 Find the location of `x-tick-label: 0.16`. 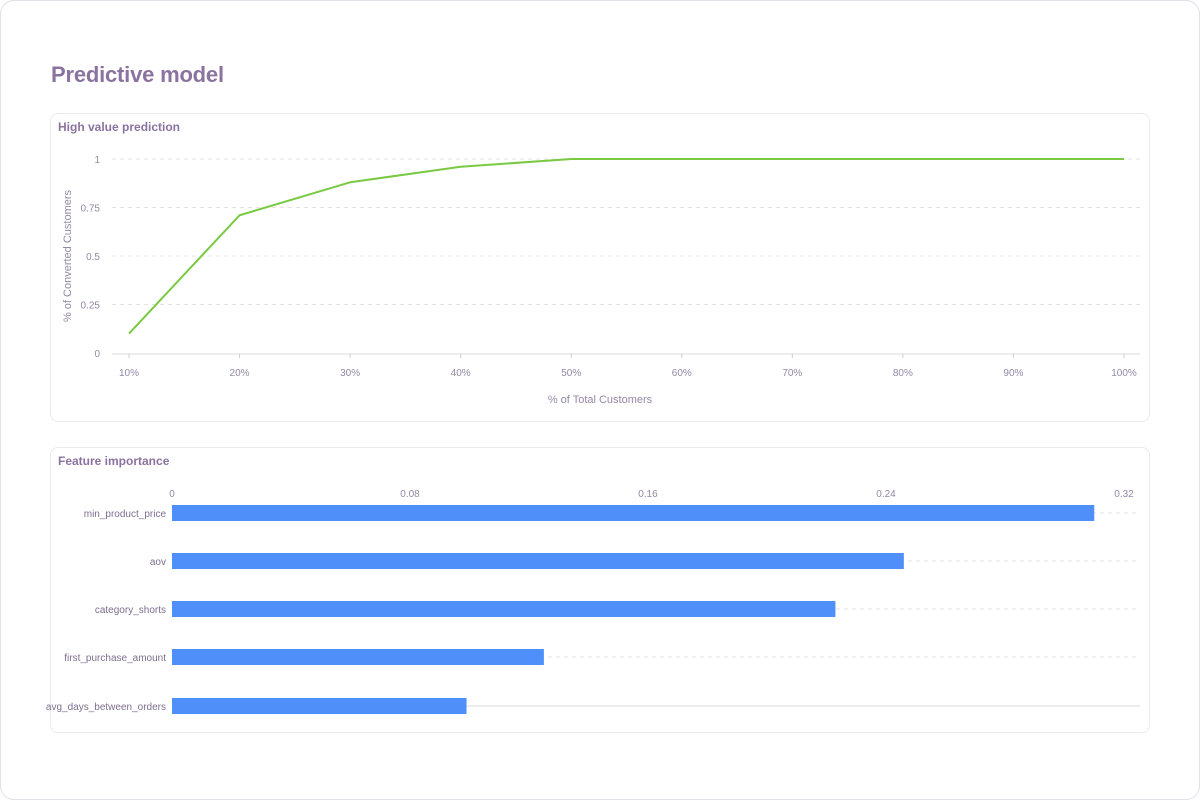

x-tick-label: 0.16 is located at coordinates (648, 494).